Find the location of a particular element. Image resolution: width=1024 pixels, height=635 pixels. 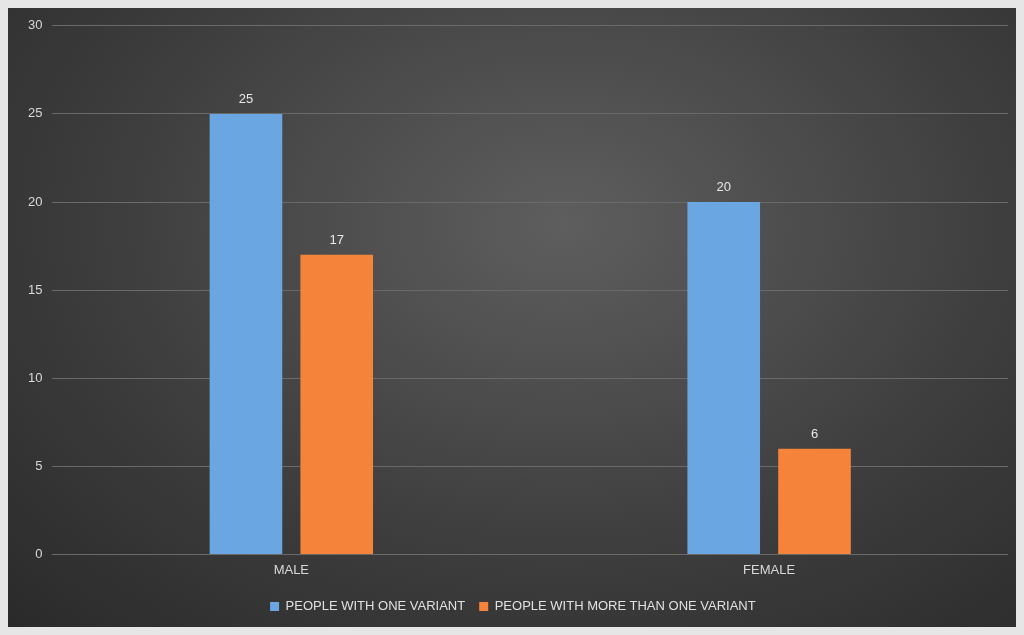

x-tick-label: FEMALE is located at coordinates (769, 569).